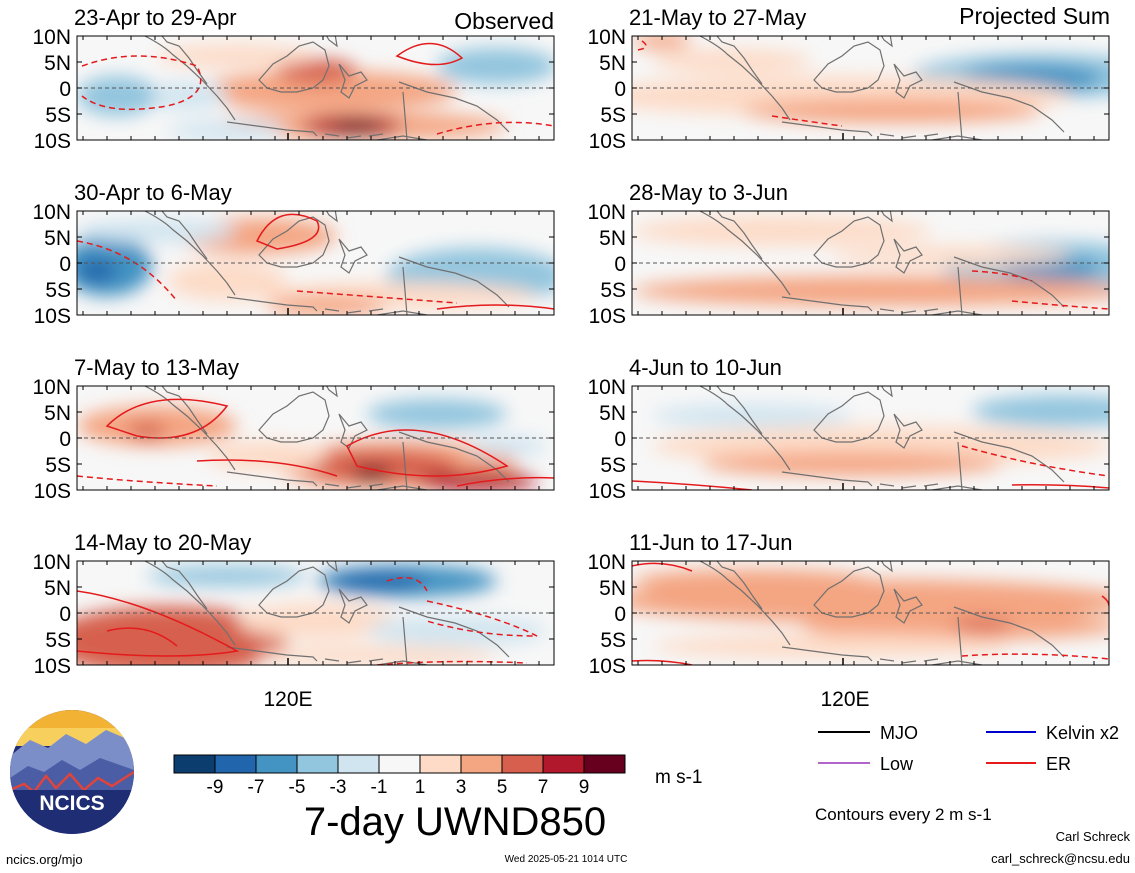  What do you see at coordinates (162, 542) in the screenshot?
I see `panel-title: 14-May to 20-May` at bounding box center [162, 542].